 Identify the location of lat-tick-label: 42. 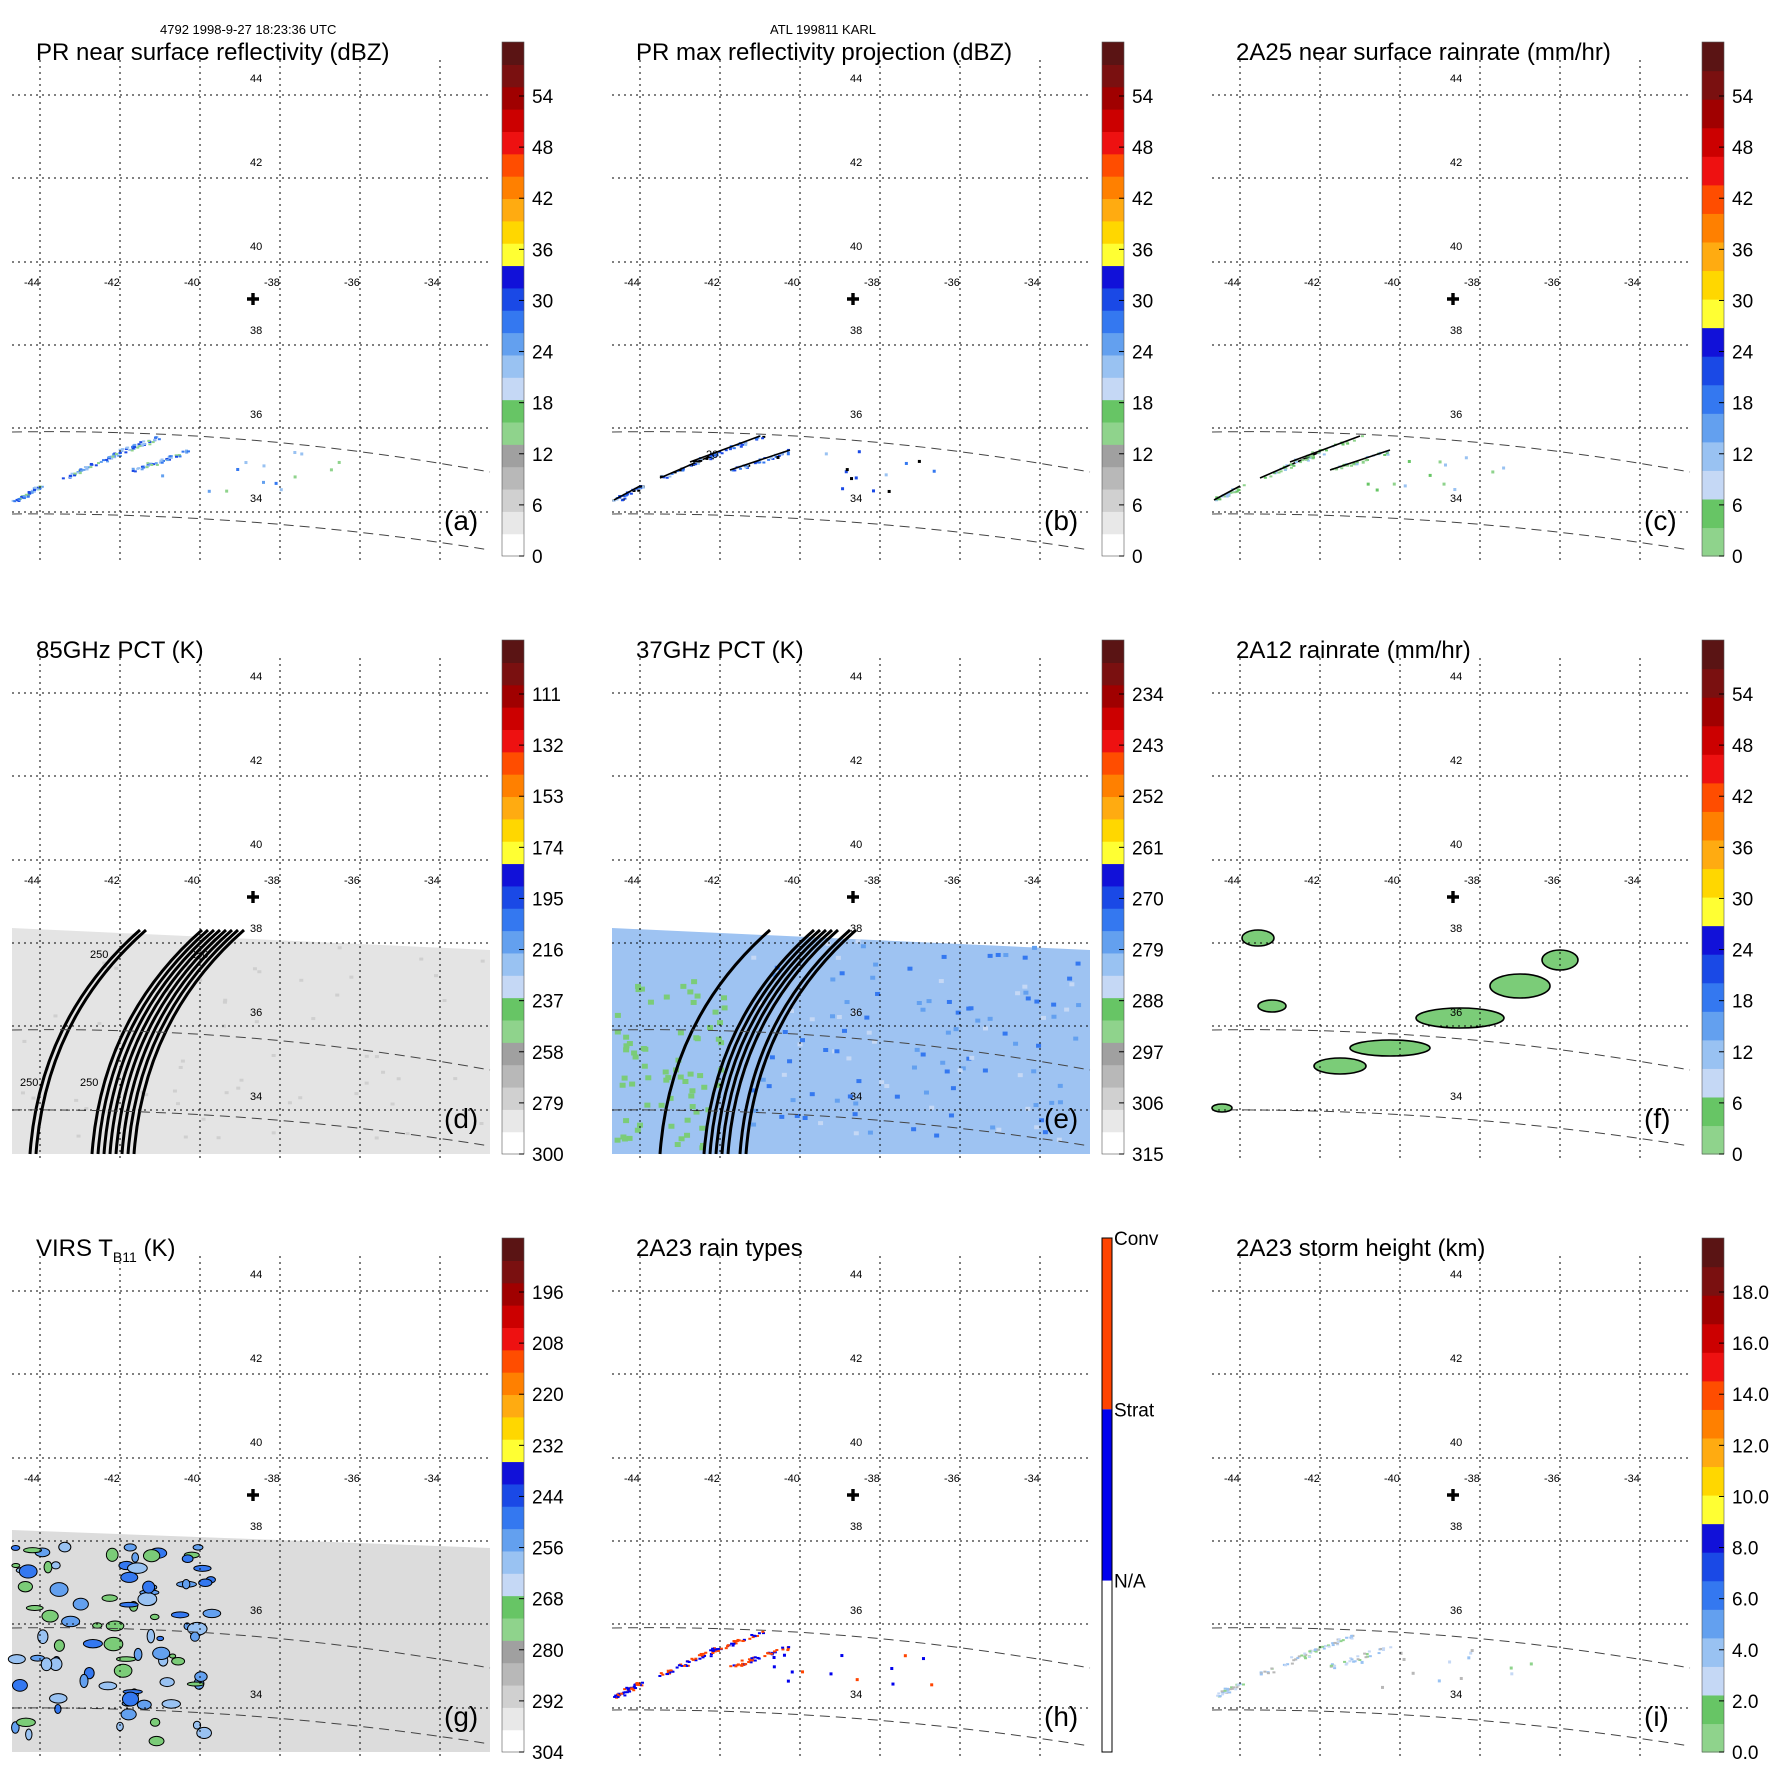
(256, 1359).